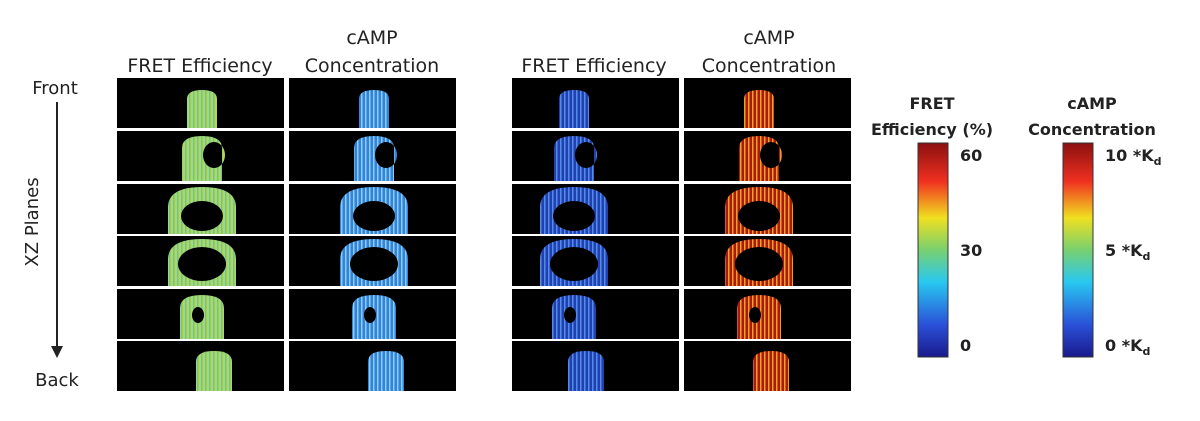 The width and height of the screenshot is (1200, 421). I want to click on colorbar-tick-label: 60, so click(971, 155).